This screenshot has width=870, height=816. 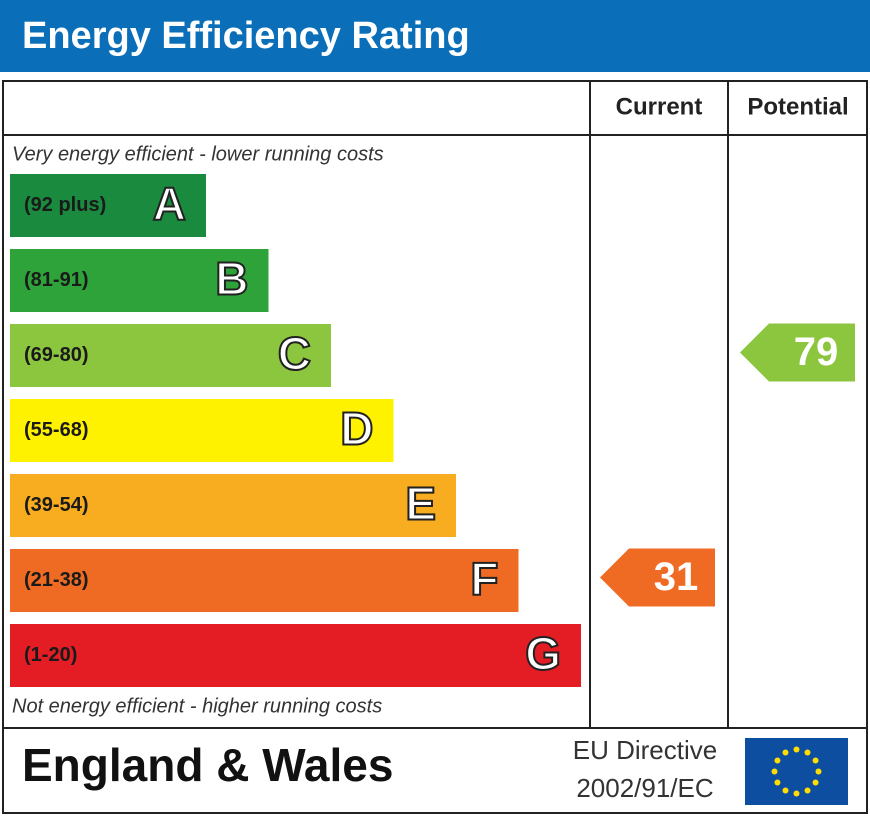 What do you see at coordinates (543, 654) in the screenshot?
I see `band-letter: G` at bounding box center [543, 654].